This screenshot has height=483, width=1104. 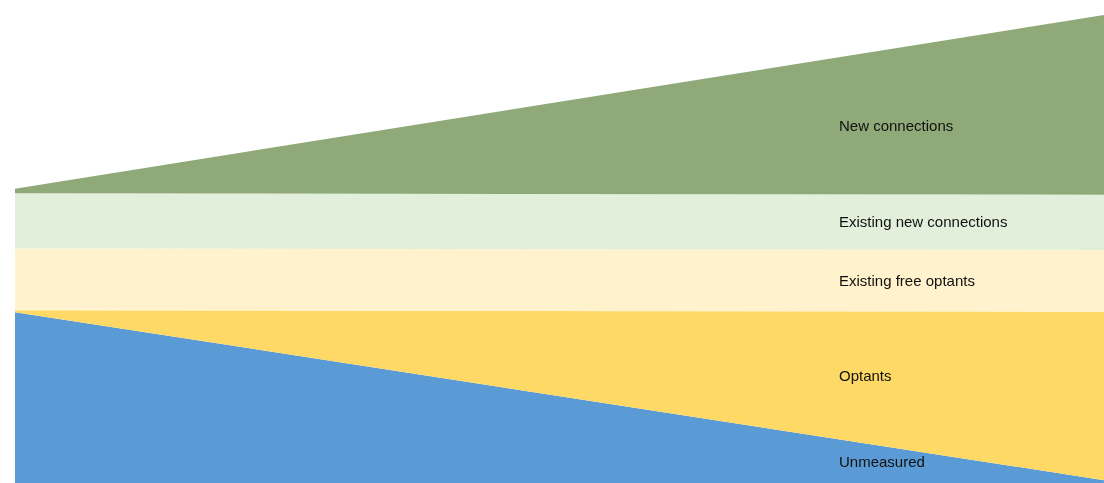 What do you see at coordinates (896, 125) in the screenshot?
I see `series-label: New connections` at bounding box center [896, 125].